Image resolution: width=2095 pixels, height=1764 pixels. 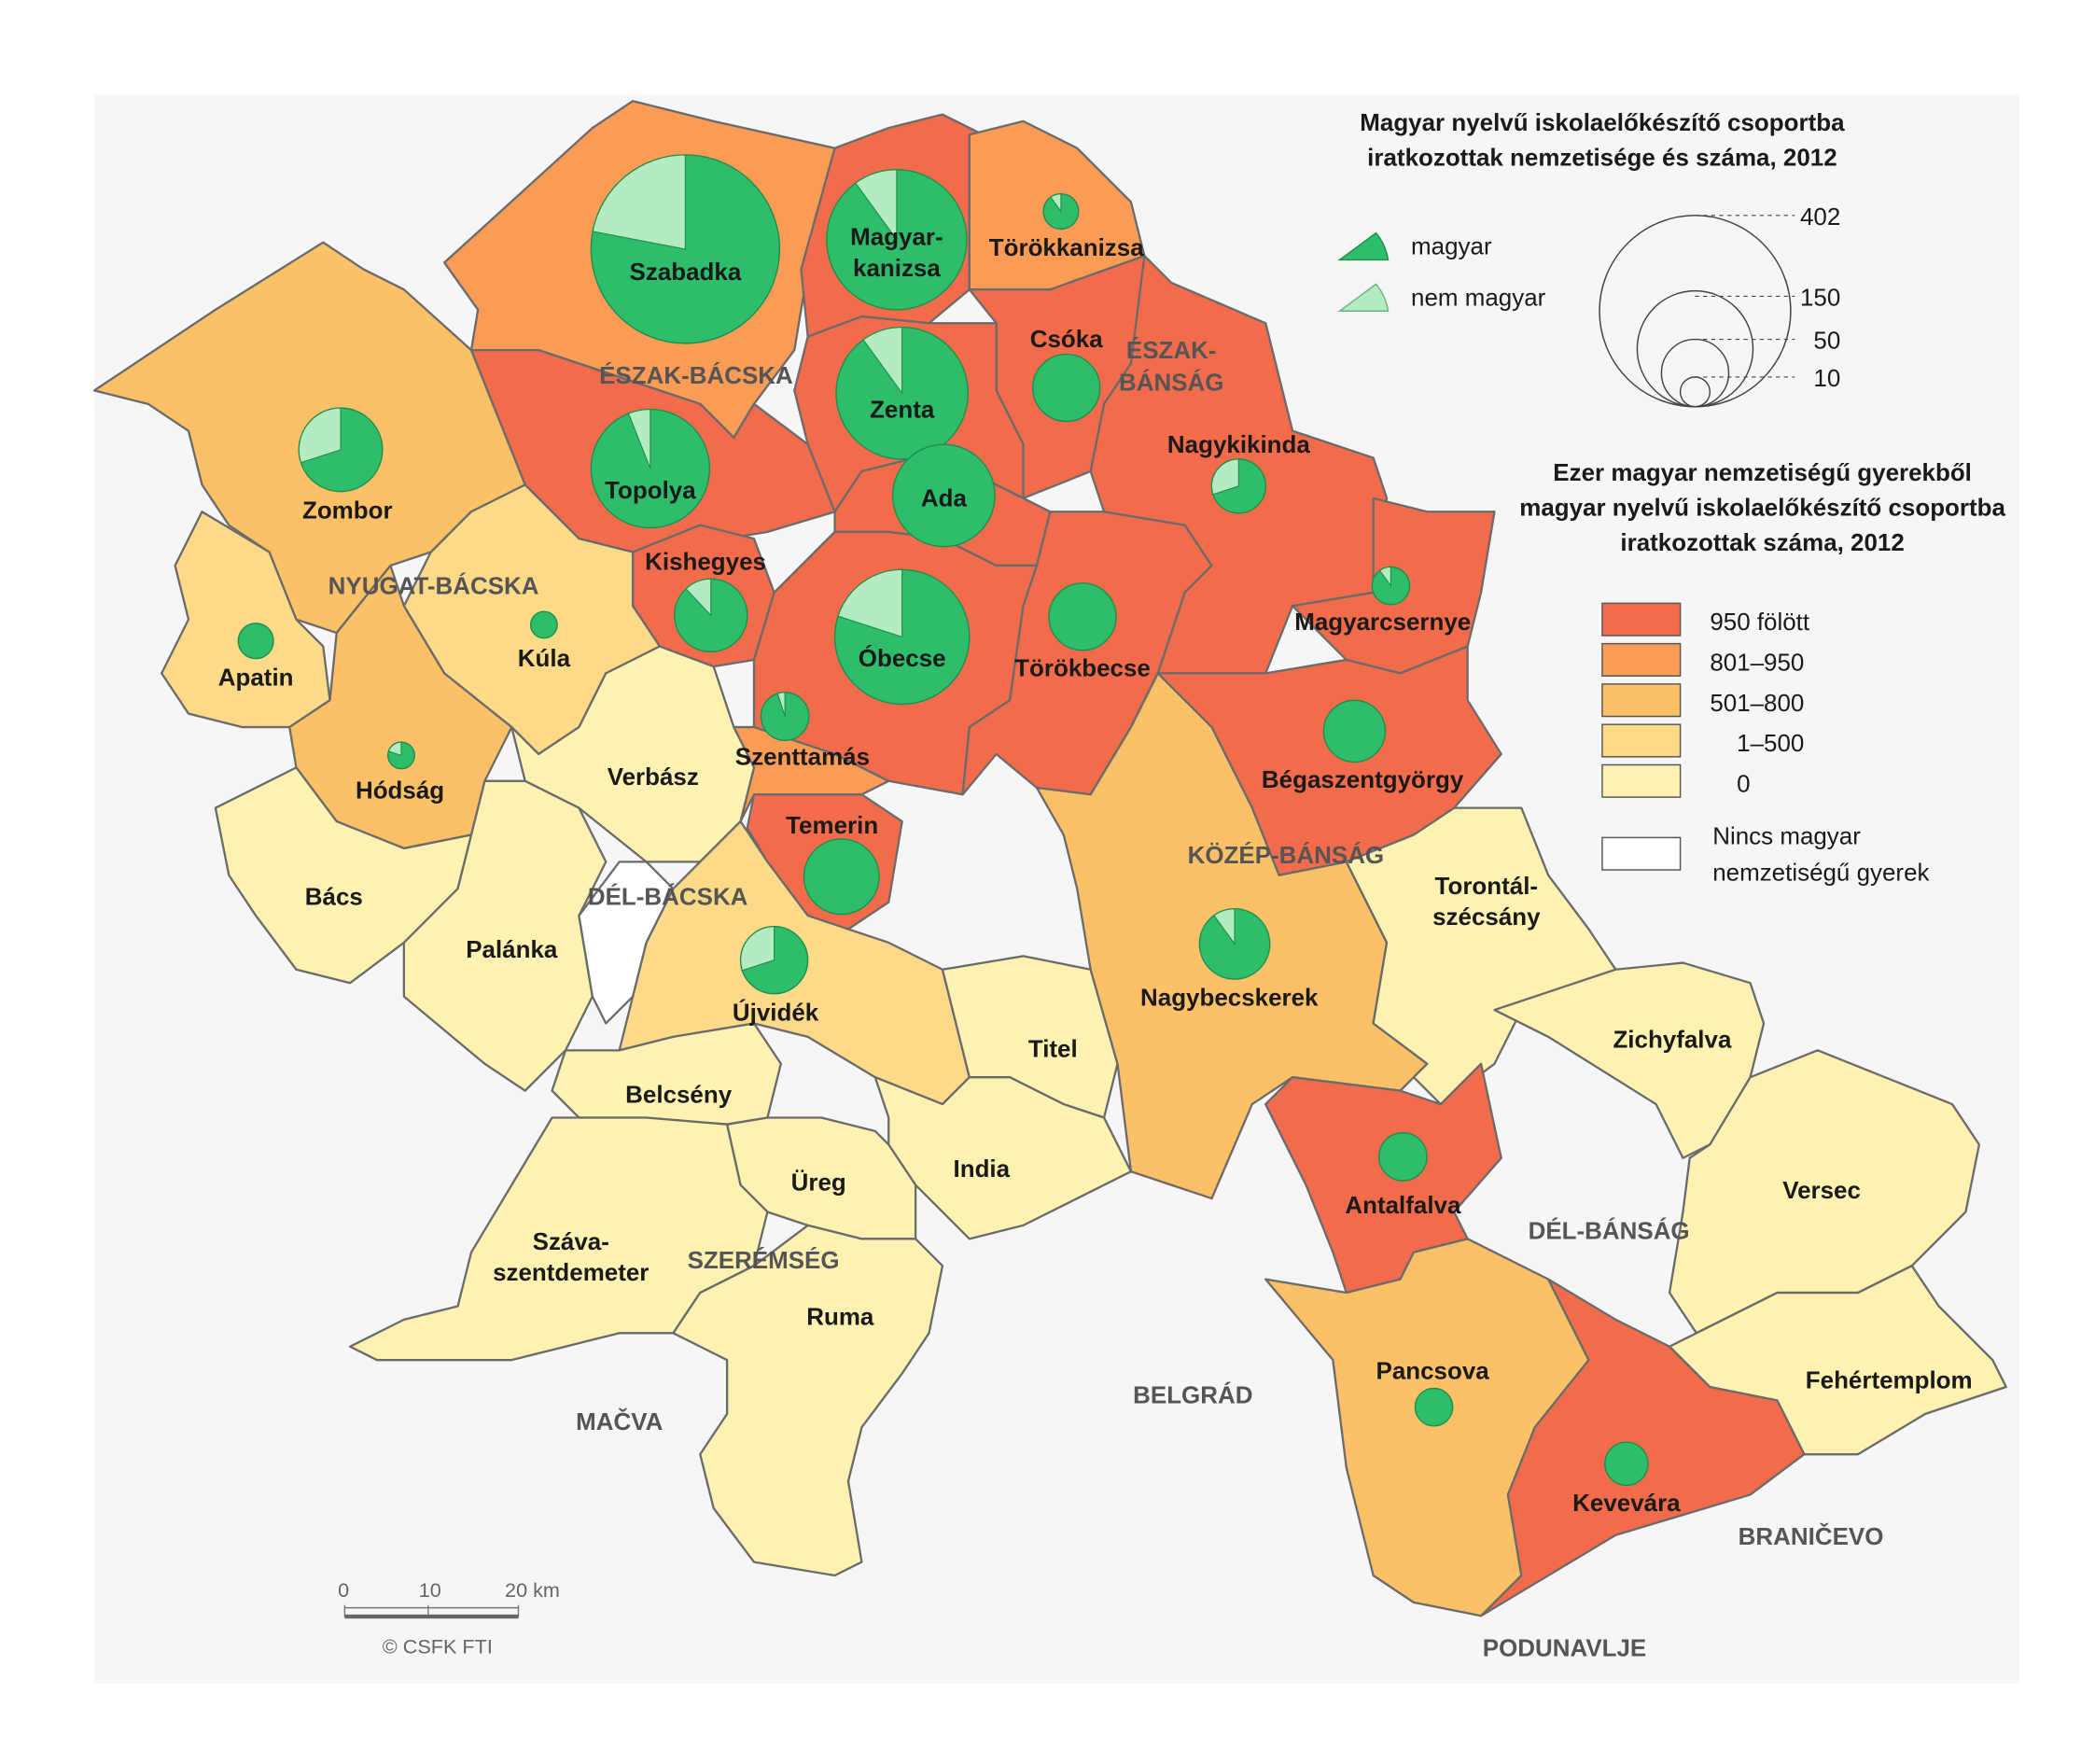 I want to click on del-bacska-no-data-area, so click(x=626, y=943).